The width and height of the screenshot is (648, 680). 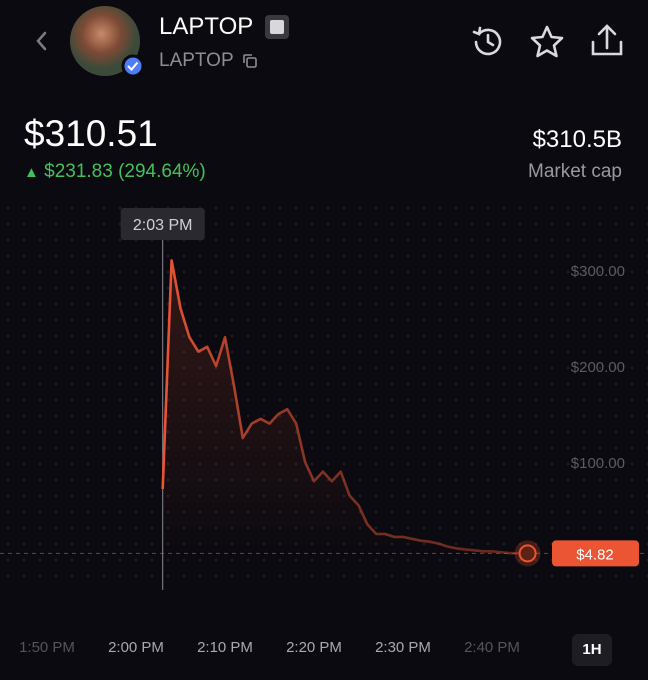 What do you see at coordinates (607, 41) in the screenshot?
I see `share-icon` at bounding box center [607, 41].